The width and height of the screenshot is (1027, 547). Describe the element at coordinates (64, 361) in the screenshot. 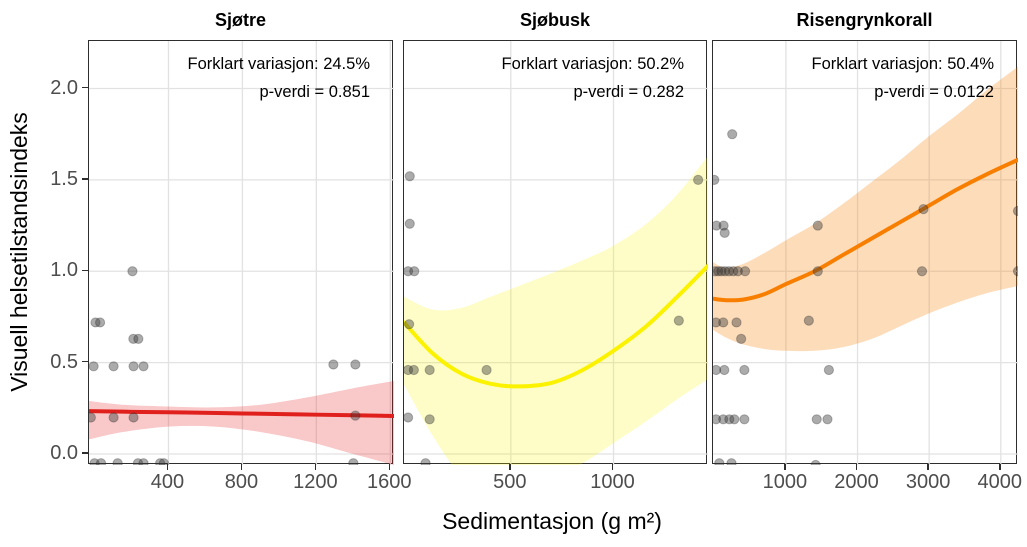

I see `y-tick-label: 0.5` at that location.